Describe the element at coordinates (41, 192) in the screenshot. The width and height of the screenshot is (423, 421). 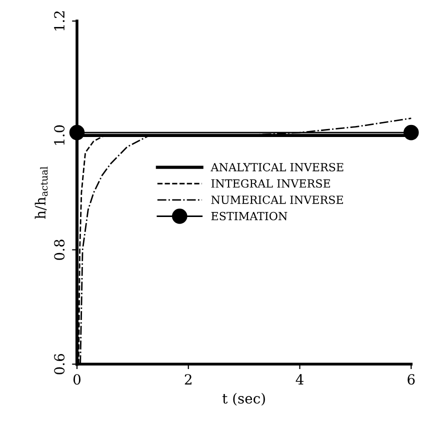
I see `y-axis-title: h/h$_{actual}$` at that location.